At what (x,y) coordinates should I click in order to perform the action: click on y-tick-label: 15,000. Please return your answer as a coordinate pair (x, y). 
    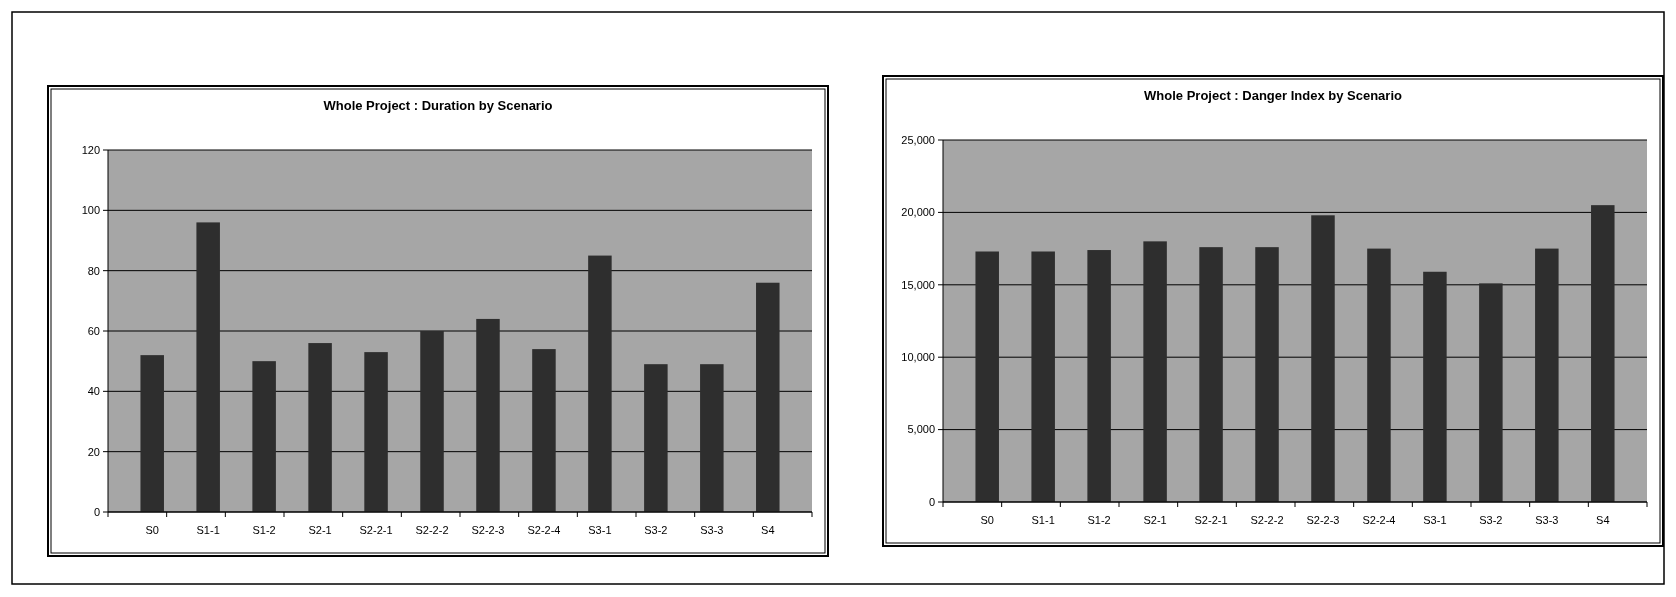
    Looking at the image, I should click on (918, 284).